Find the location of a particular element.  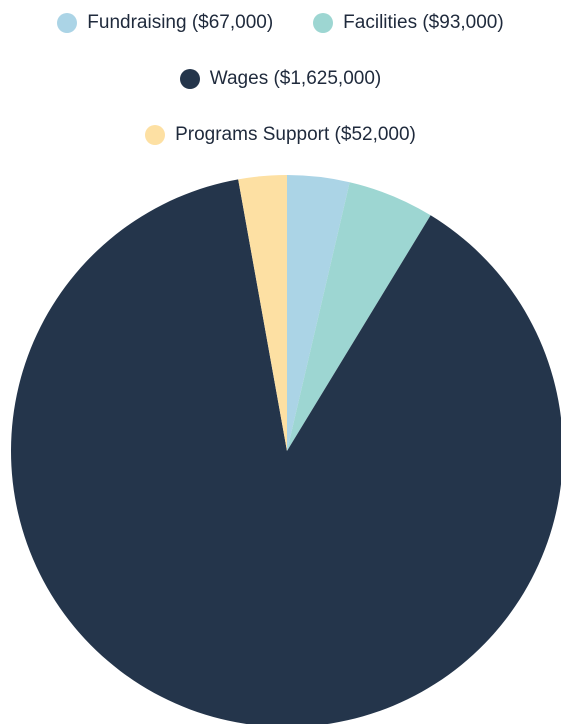

pie-slice-facilities is located at coordinates (359, 316).